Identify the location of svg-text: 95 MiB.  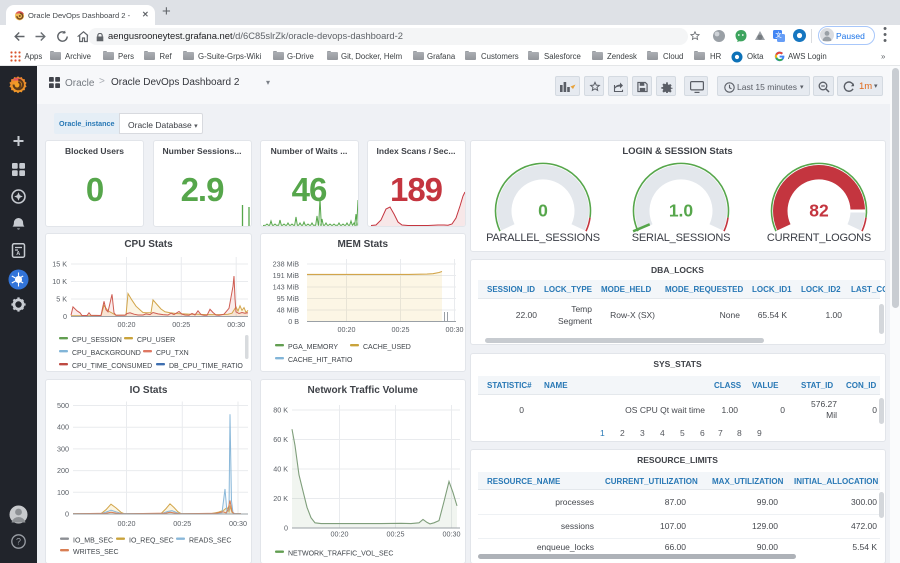
(287, 298).